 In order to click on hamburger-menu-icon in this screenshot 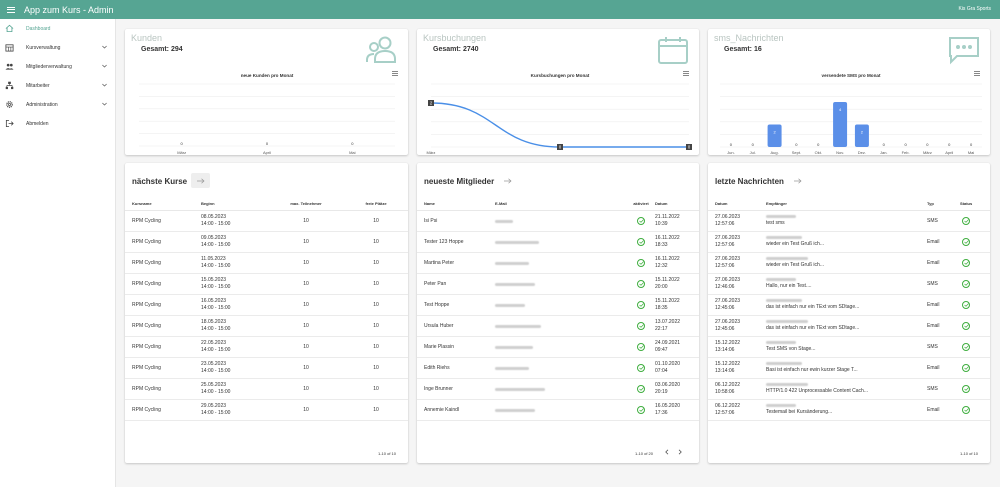, I will do `click(11, 9)`.